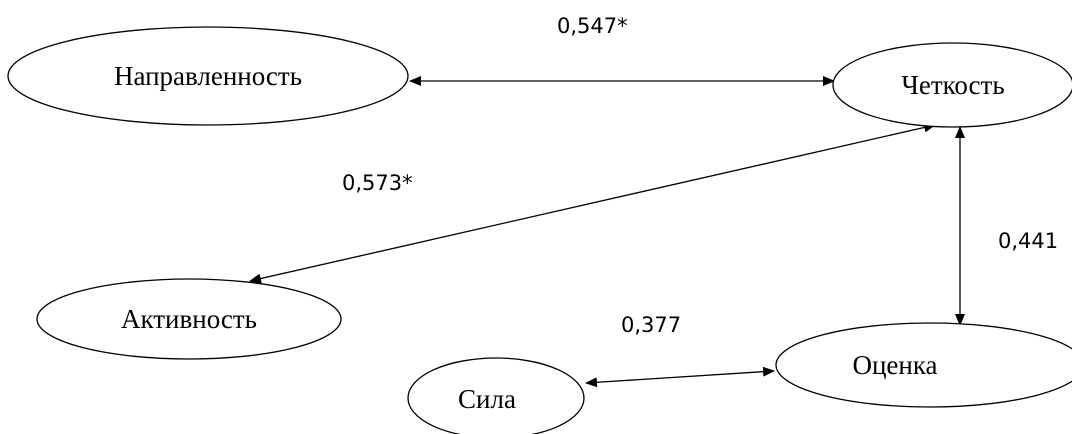  I want to click on node-label: Оценка, so click(894, 365).